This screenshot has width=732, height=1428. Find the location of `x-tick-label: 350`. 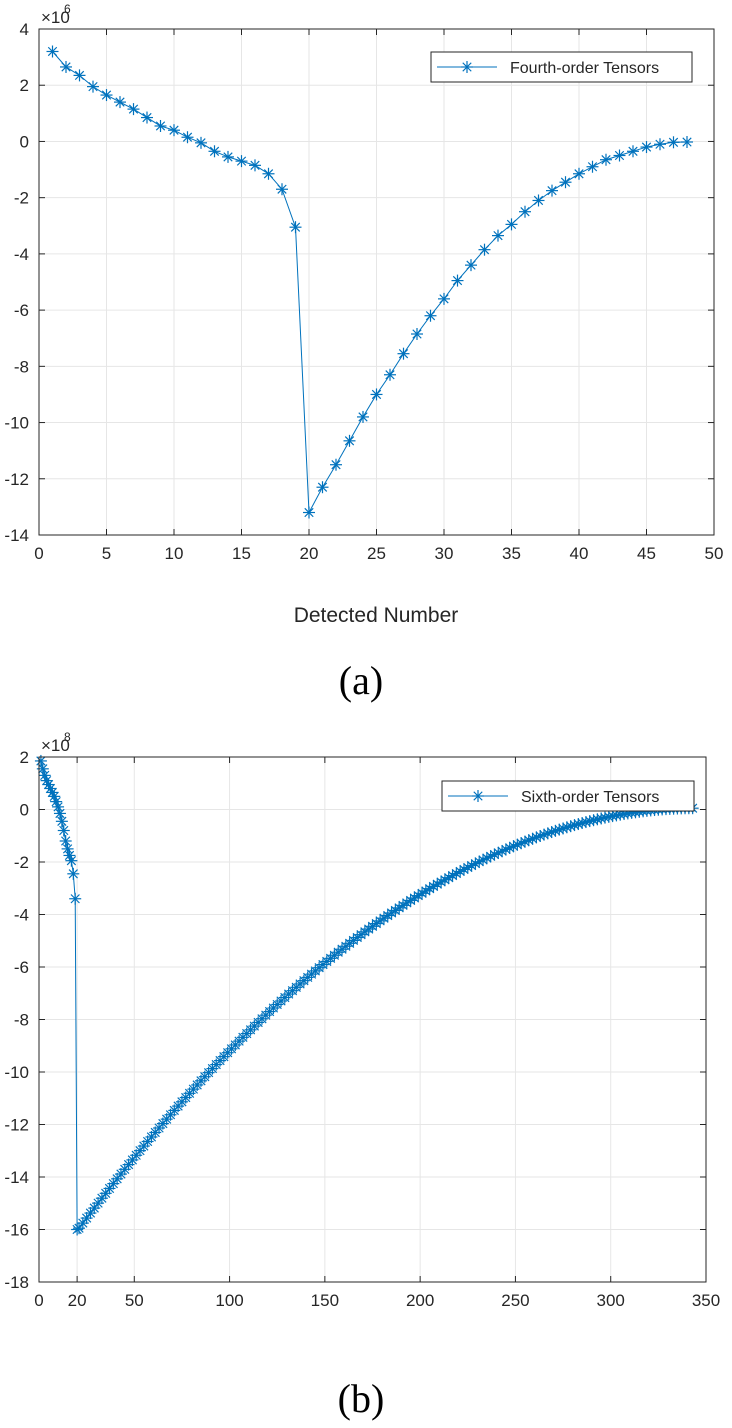

x-tick-label: 350 is located at coordinates (706, 1300).